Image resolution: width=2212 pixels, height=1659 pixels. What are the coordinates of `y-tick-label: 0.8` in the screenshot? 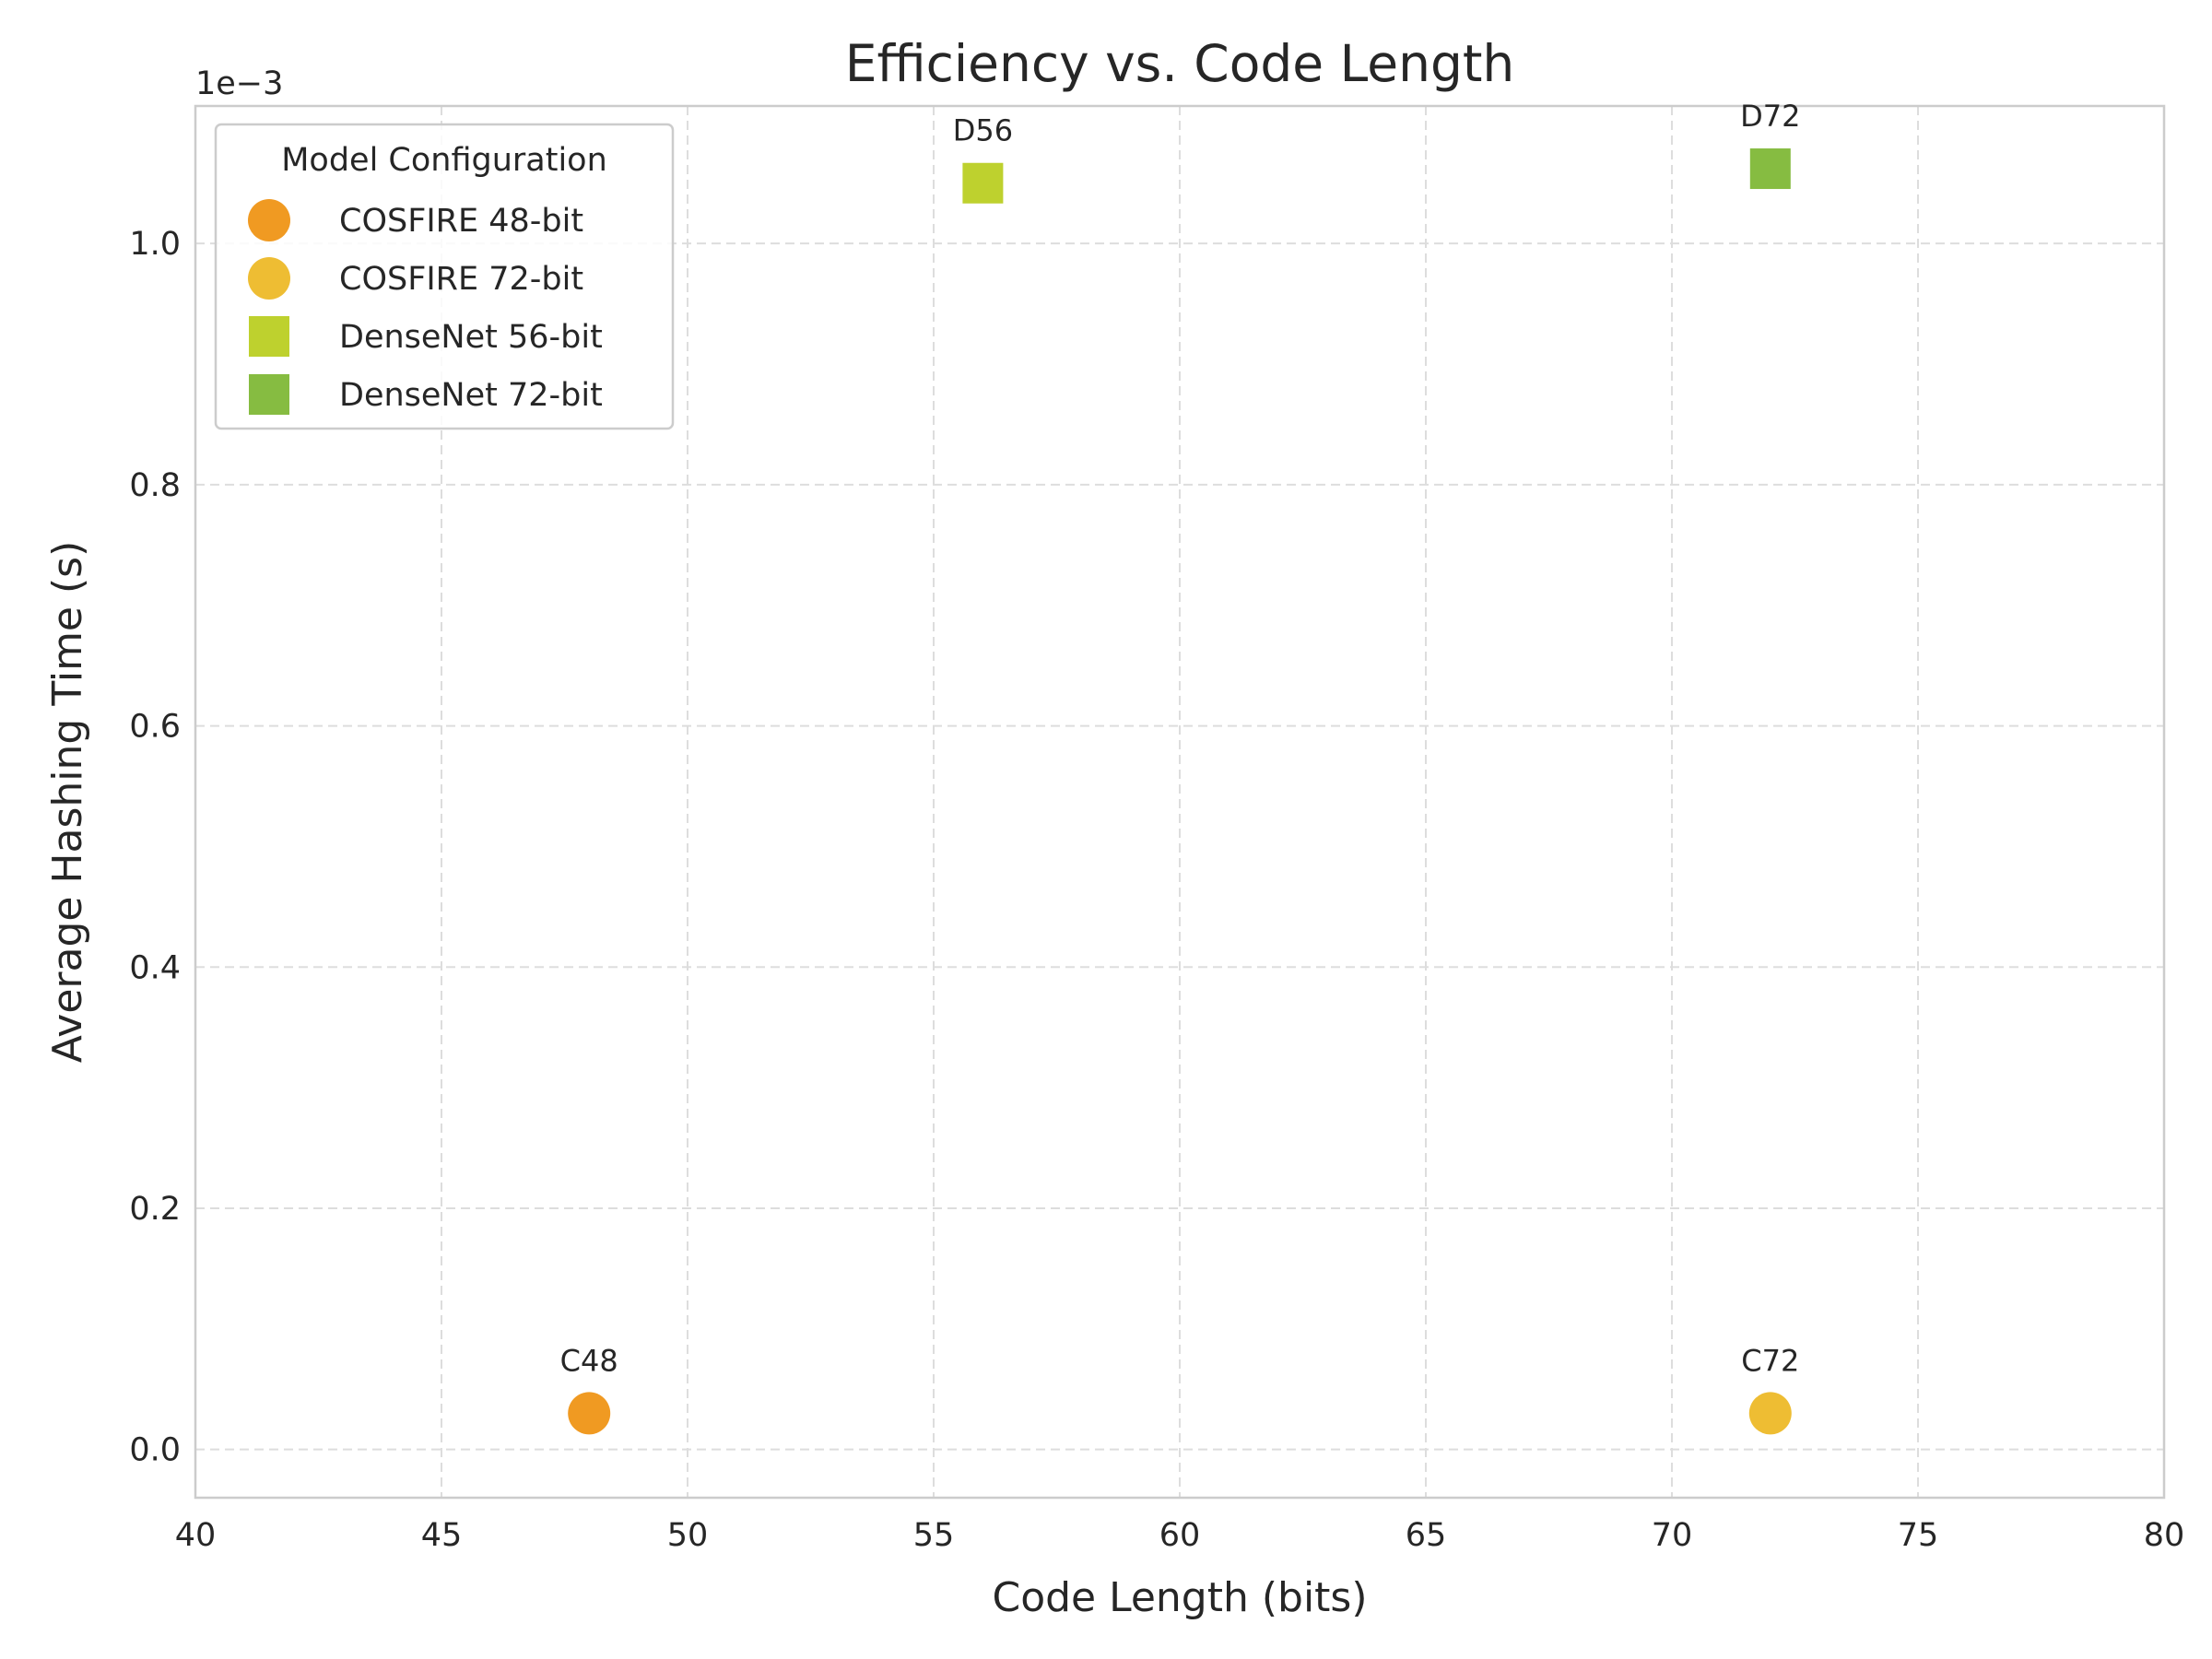 It's located at (155, 485).